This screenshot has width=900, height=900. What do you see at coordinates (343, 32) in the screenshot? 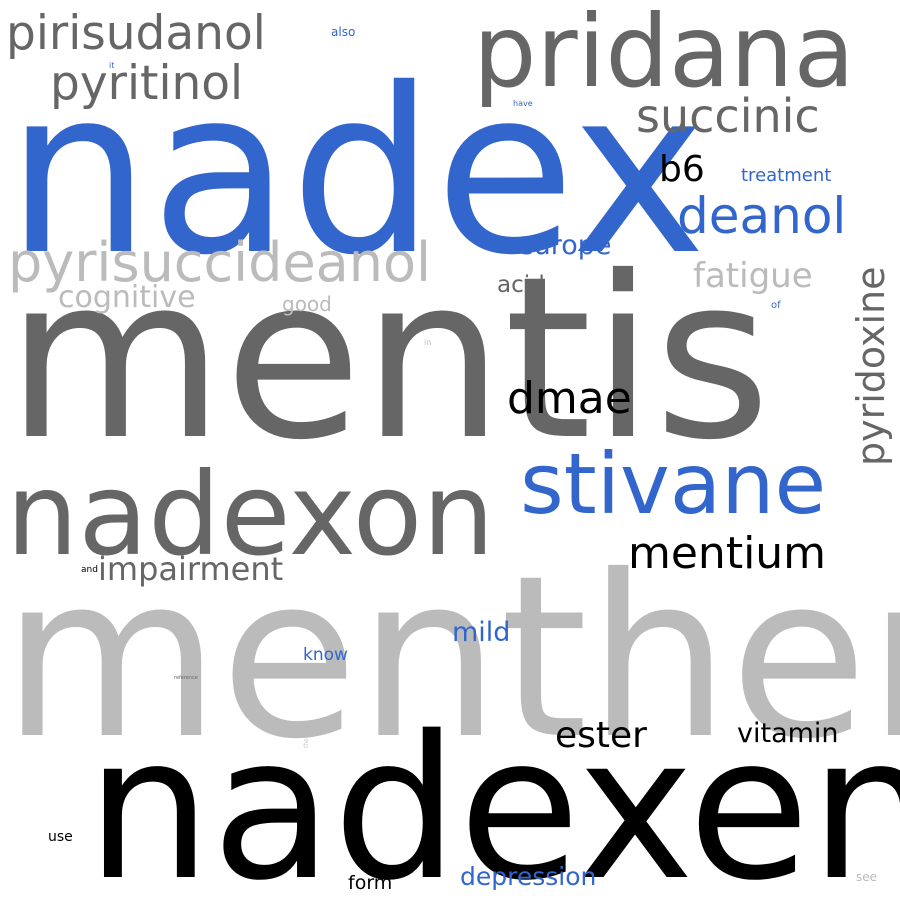
I see `word-also: also` at bounding box center [343, 32].